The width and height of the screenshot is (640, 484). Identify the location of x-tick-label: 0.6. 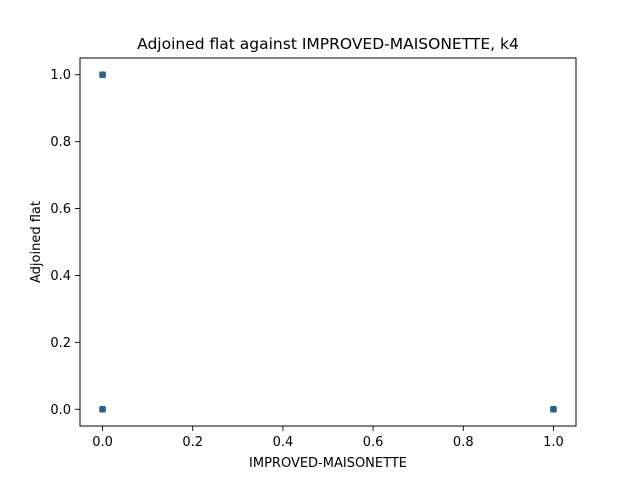
(373, 442).